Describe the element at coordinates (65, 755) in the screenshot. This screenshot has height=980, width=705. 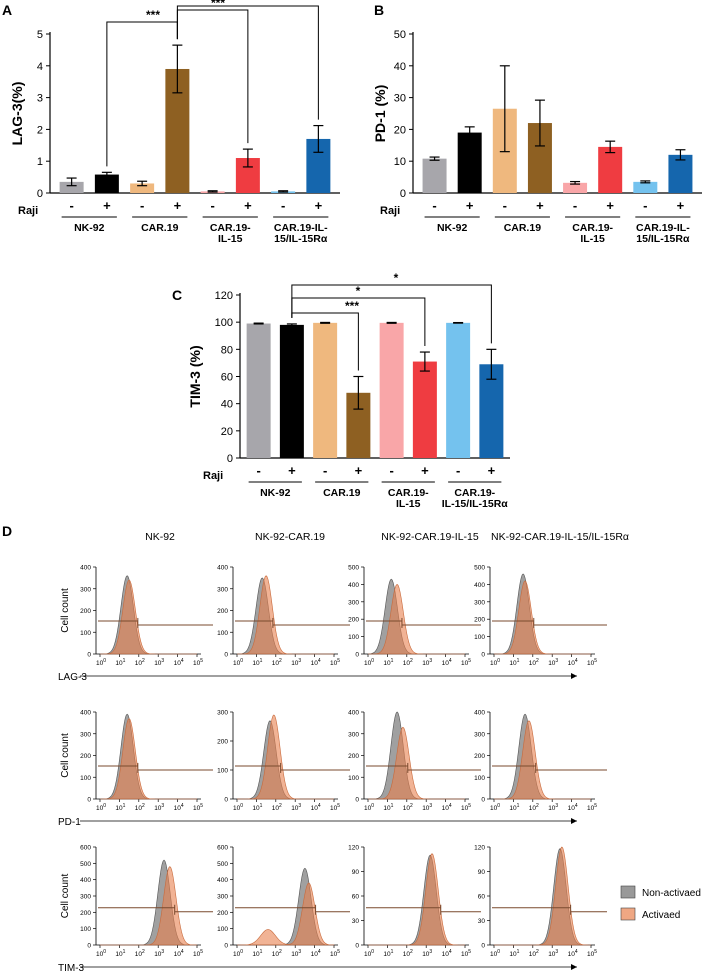
I see `y-axis-label: Cell count` at that location.